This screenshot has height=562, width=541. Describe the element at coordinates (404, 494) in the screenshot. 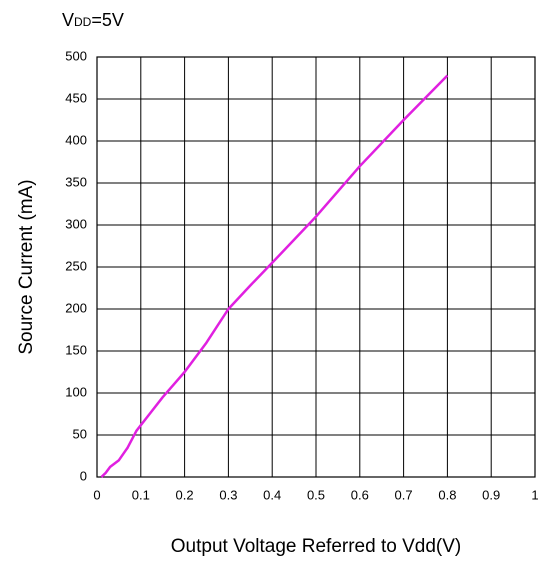

I see `x-tick-label: 0.7` at that location.